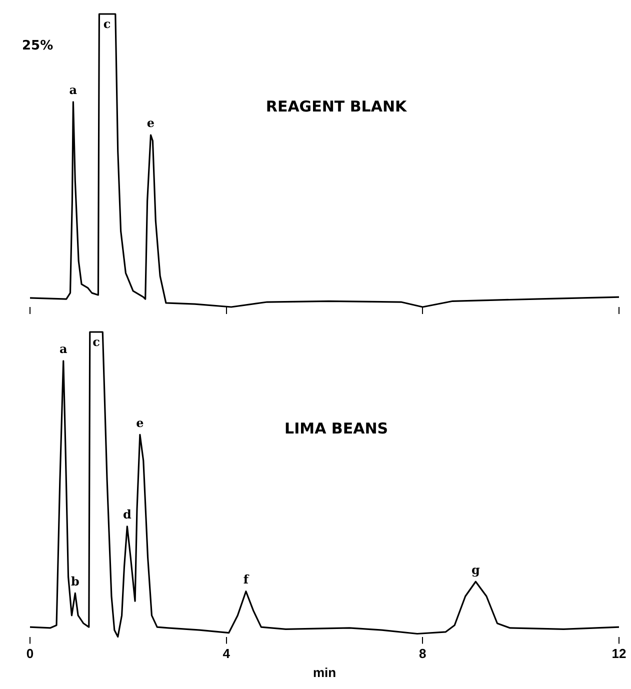 The image size is (631, 689). I want to click on x-tick-label: 0, so click(30, 654).